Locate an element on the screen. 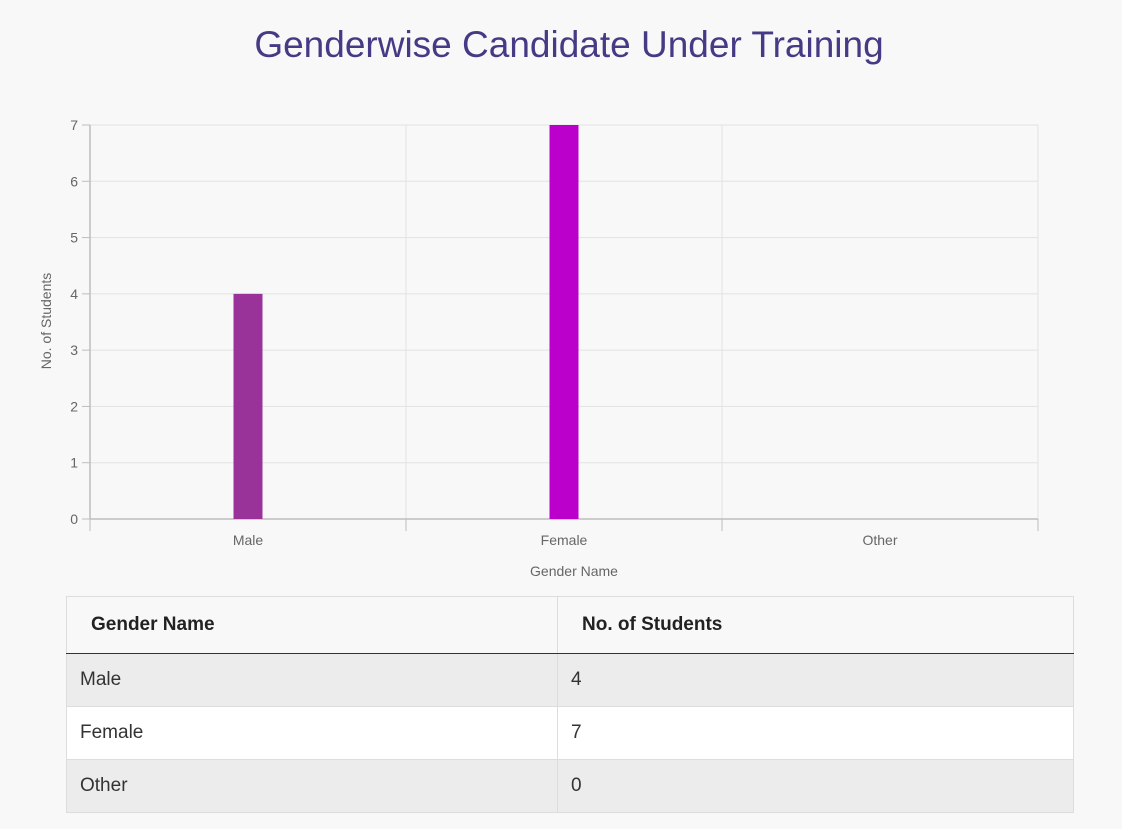 The image size is (1122, 829). y-axis-title: No. of Students is located at coordinates (46, 321).